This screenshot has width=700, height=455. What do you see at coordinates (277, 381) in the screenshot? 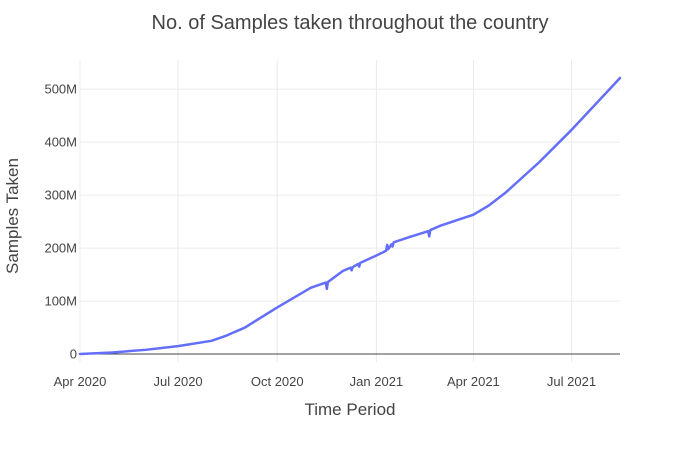
I see `x-tick-label: Oct 2020` at bounding box center [277, 381].